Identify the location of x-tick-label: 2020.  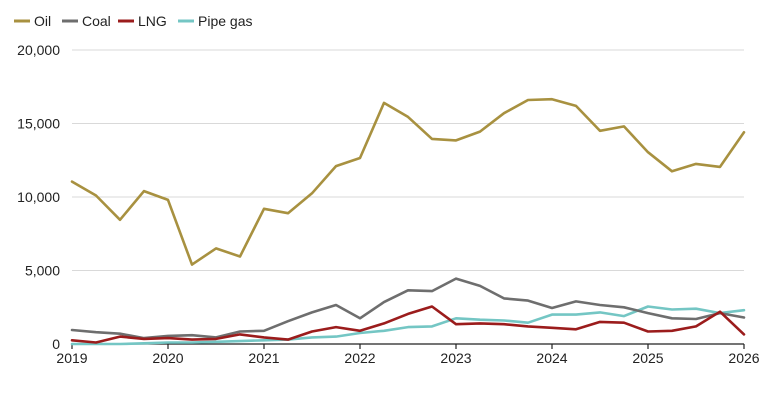
(167, 358).